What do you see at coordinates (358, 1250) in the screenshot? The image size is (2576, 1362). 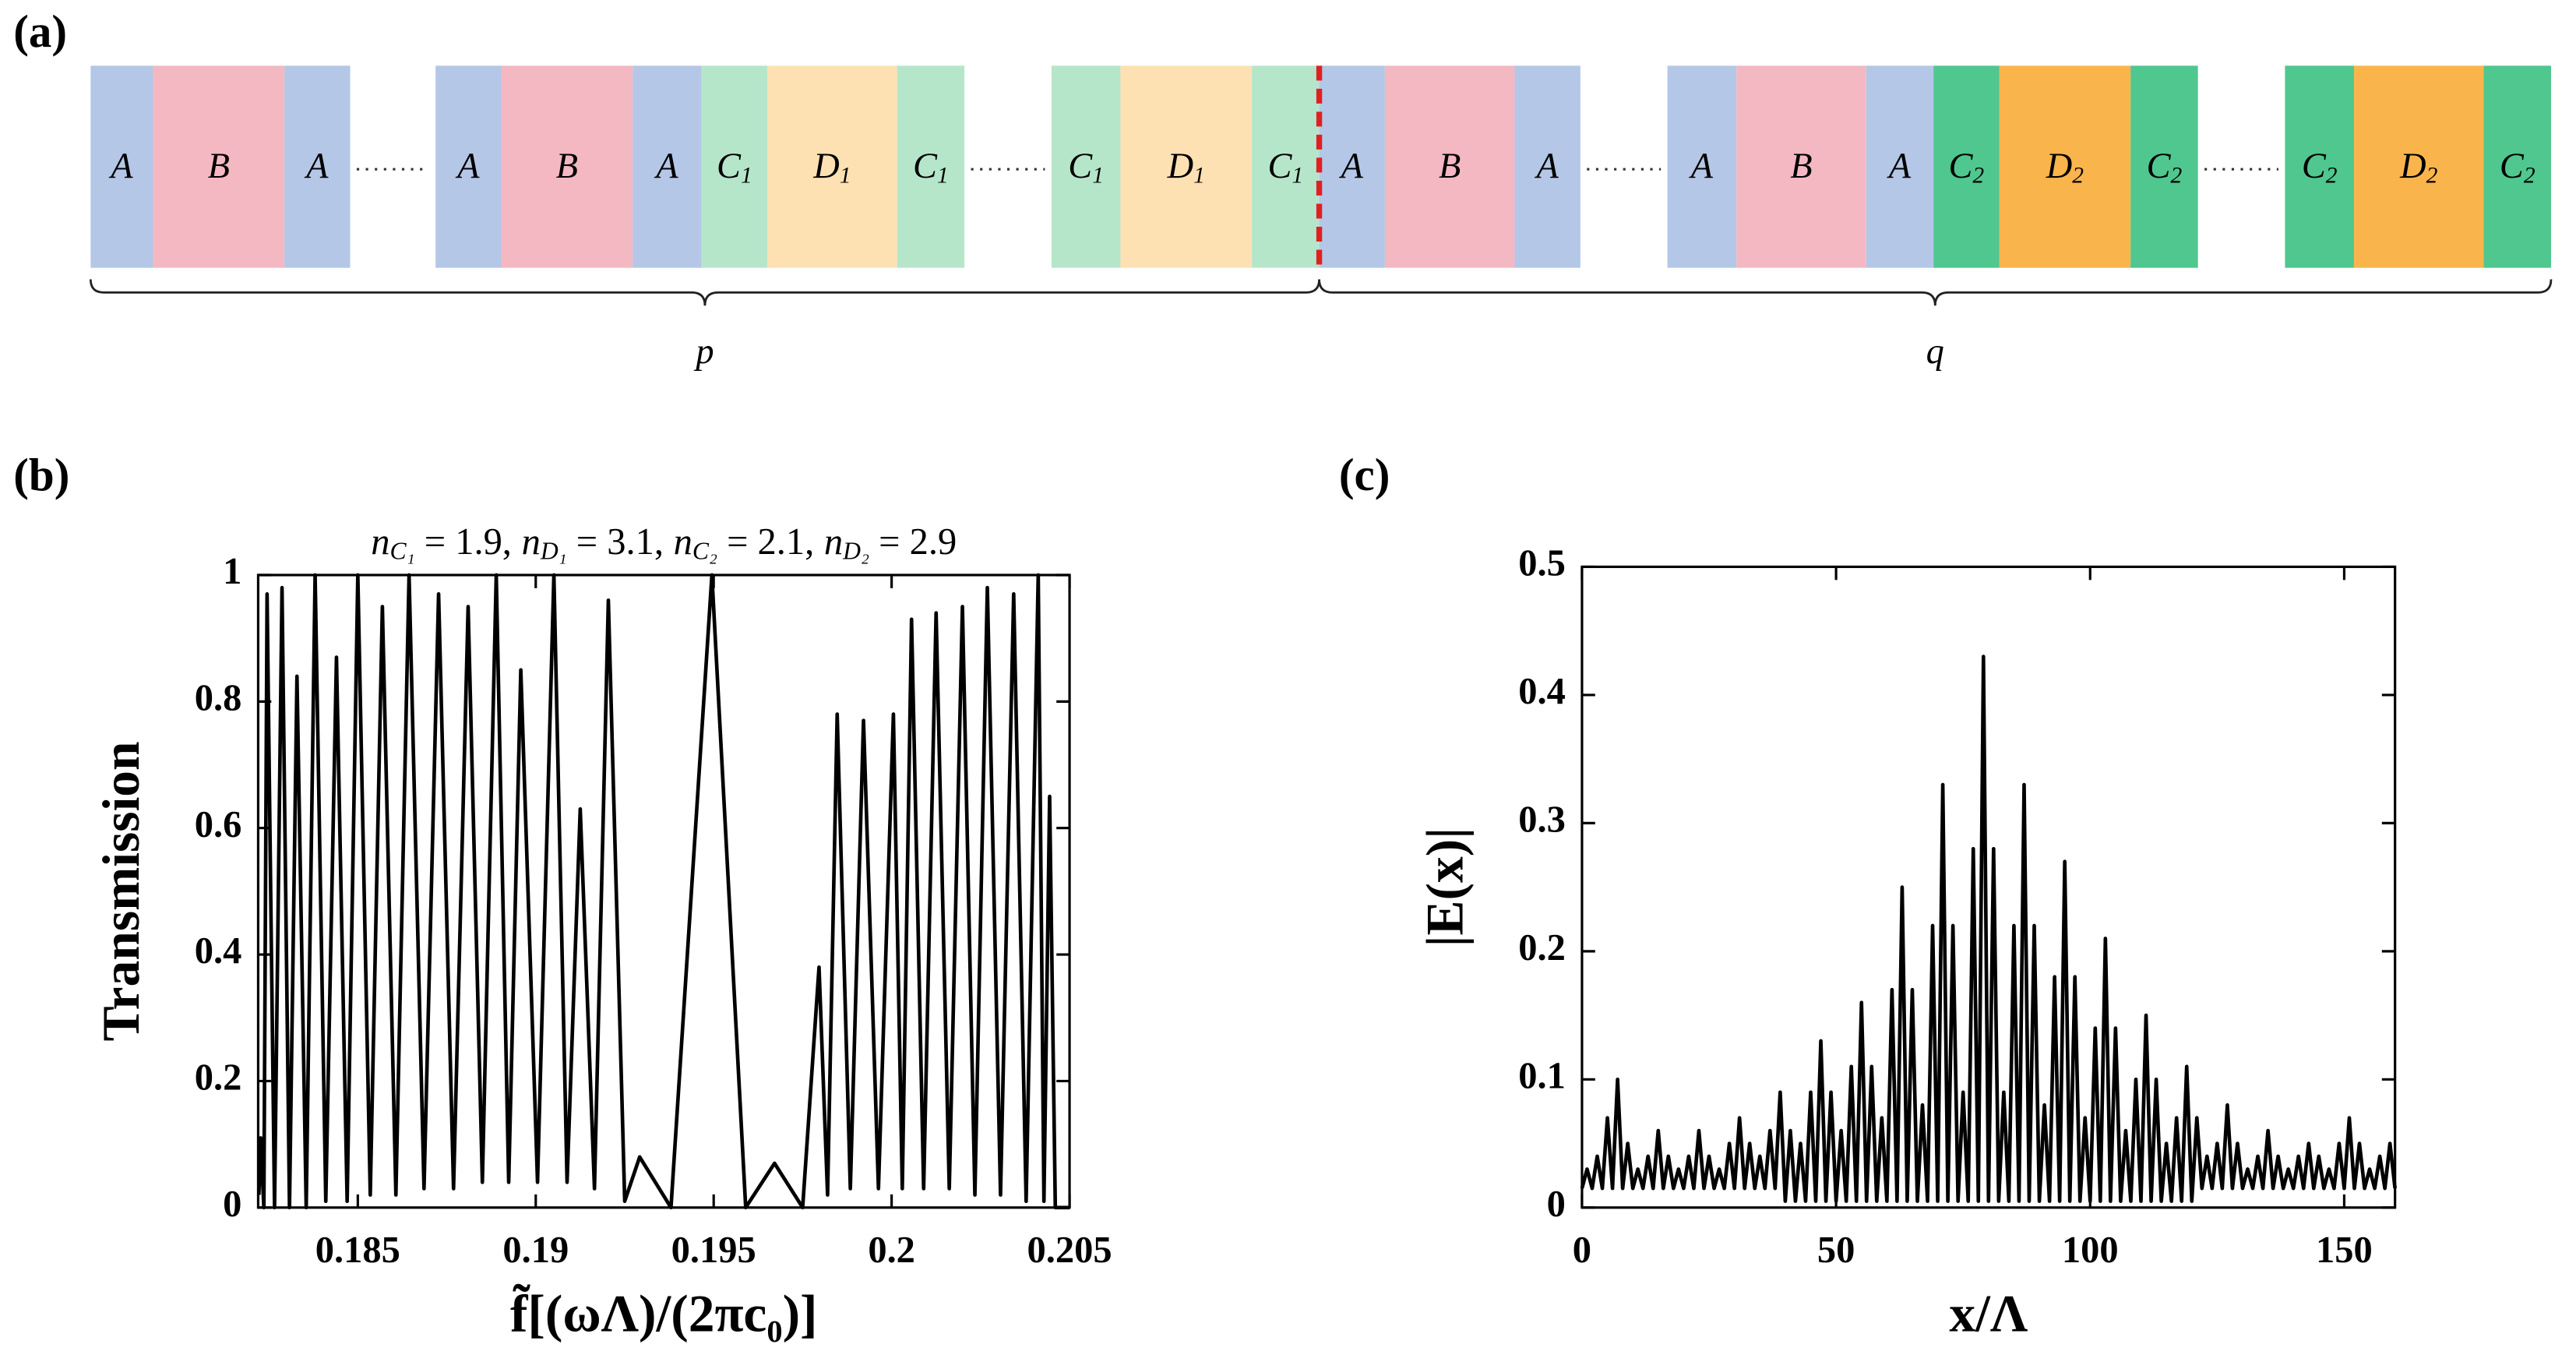 I see `x-tick-label: 0.185` at bounding box center [358, 1250].